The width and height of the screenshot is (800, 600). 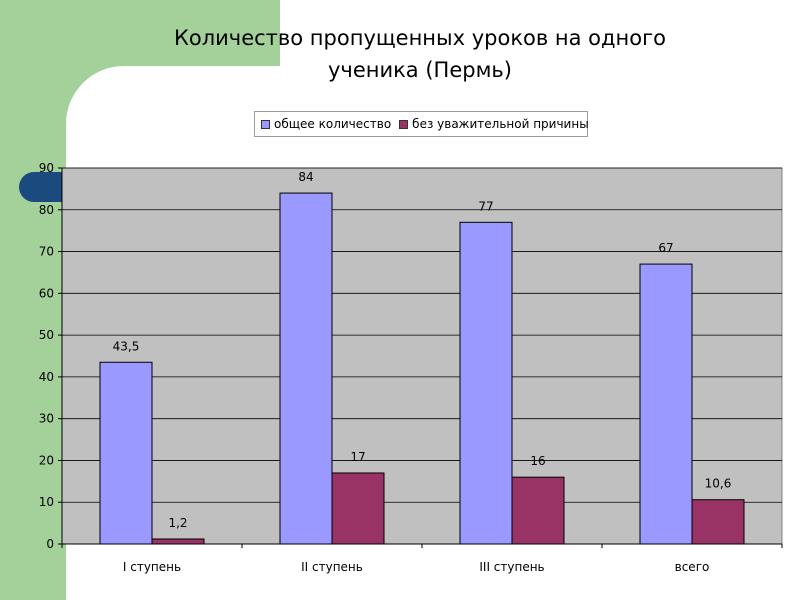 I want to click on y-tick-label: 50, so click(x=46, y=335).